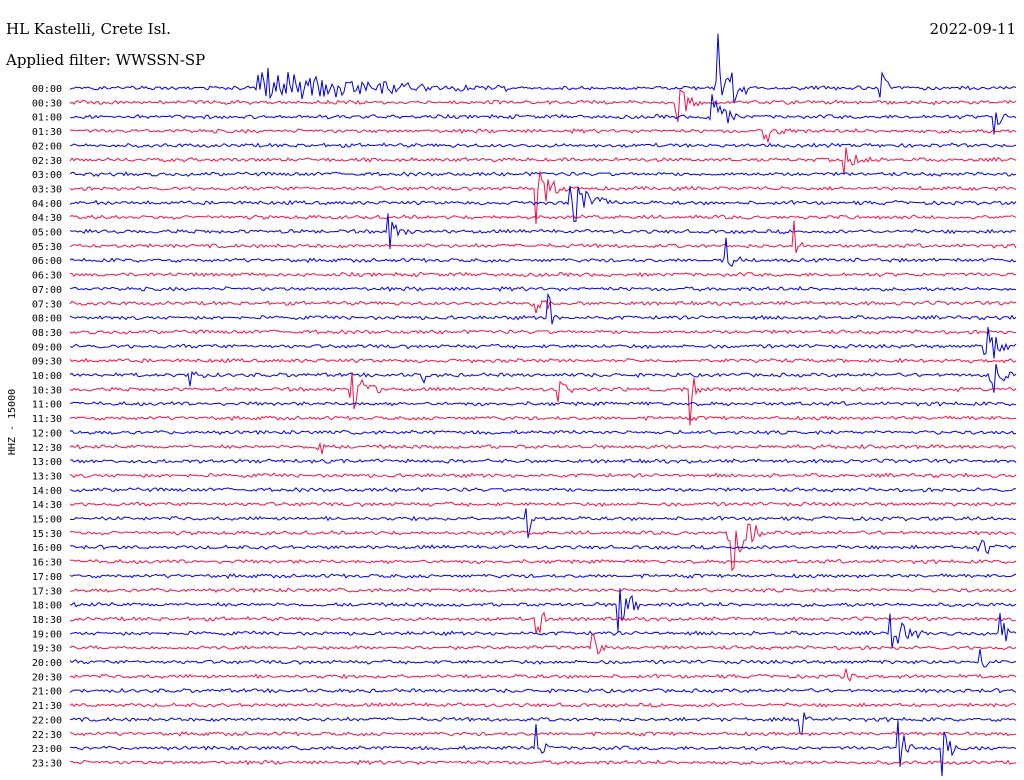 This screenshot has height=780, width=1024. Describe the element at coordinates (47, 161) in the screenshot. I see `row-label: 02:30` at that location.